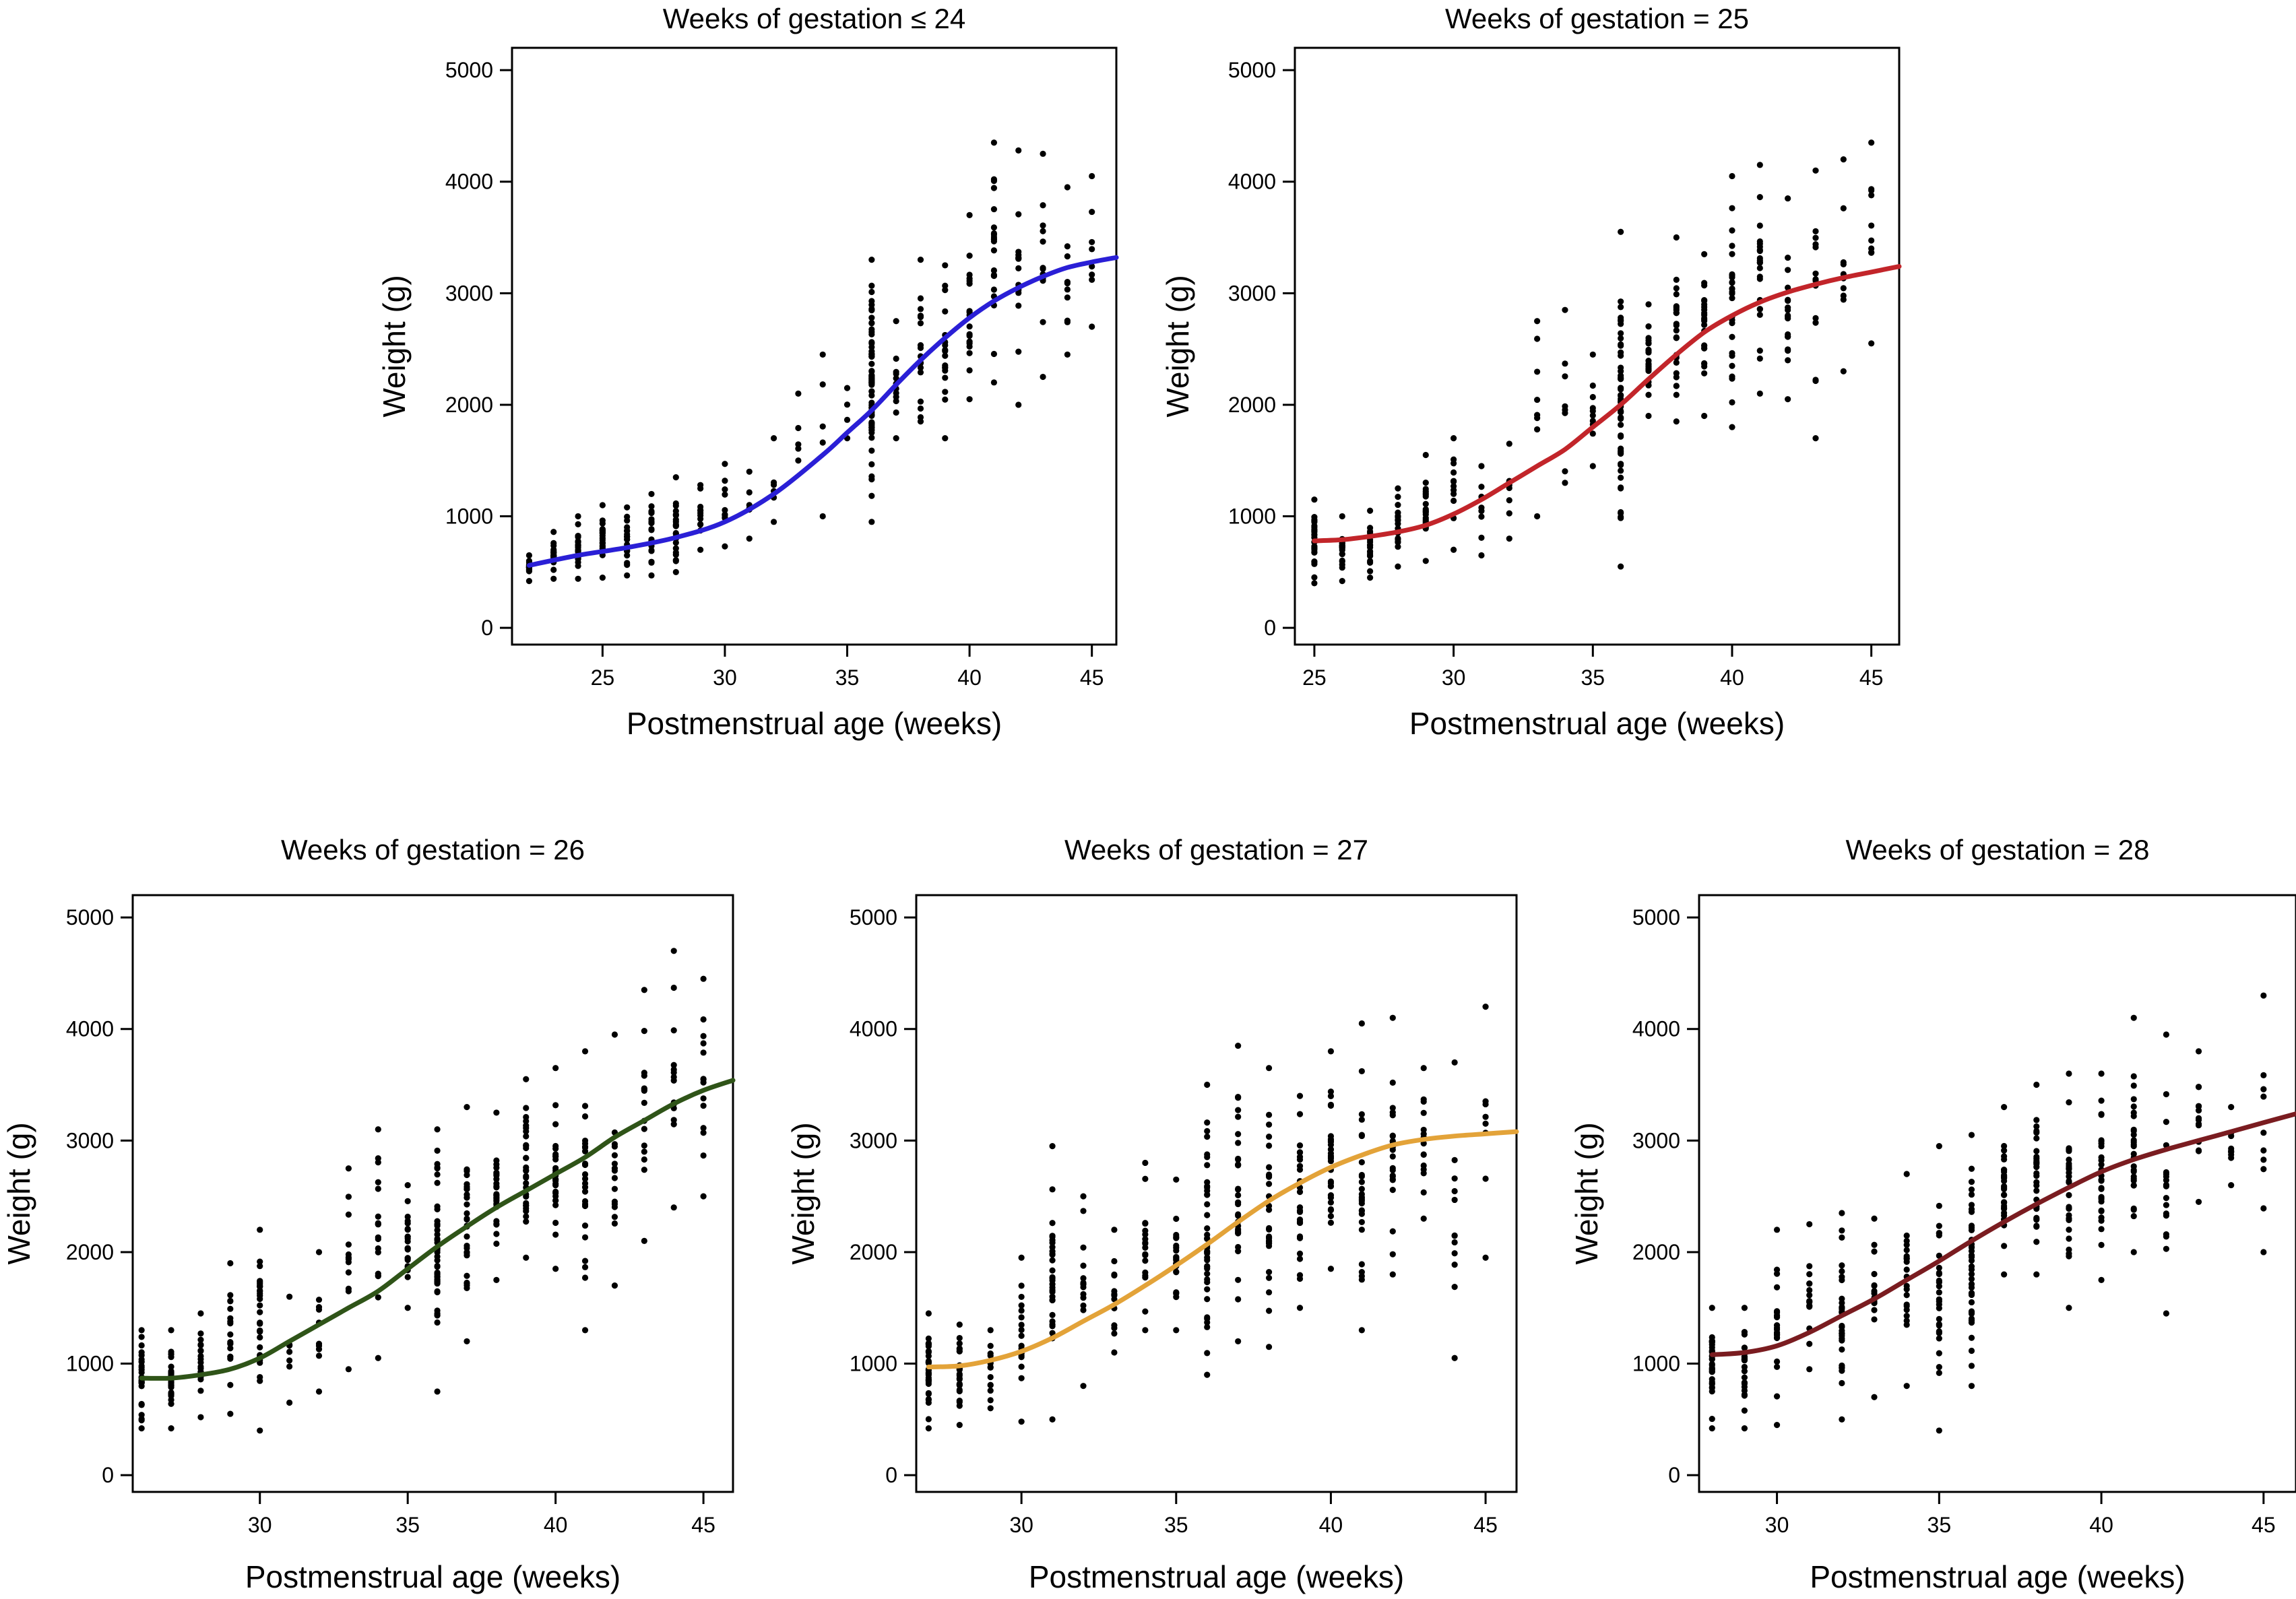 This screenshot has width=2296, height=1599. What do you see at coordinates (1656, 1029) in the screenshot?
I see `y-tick-label: 4000` at bounding box center [1656, 1029].